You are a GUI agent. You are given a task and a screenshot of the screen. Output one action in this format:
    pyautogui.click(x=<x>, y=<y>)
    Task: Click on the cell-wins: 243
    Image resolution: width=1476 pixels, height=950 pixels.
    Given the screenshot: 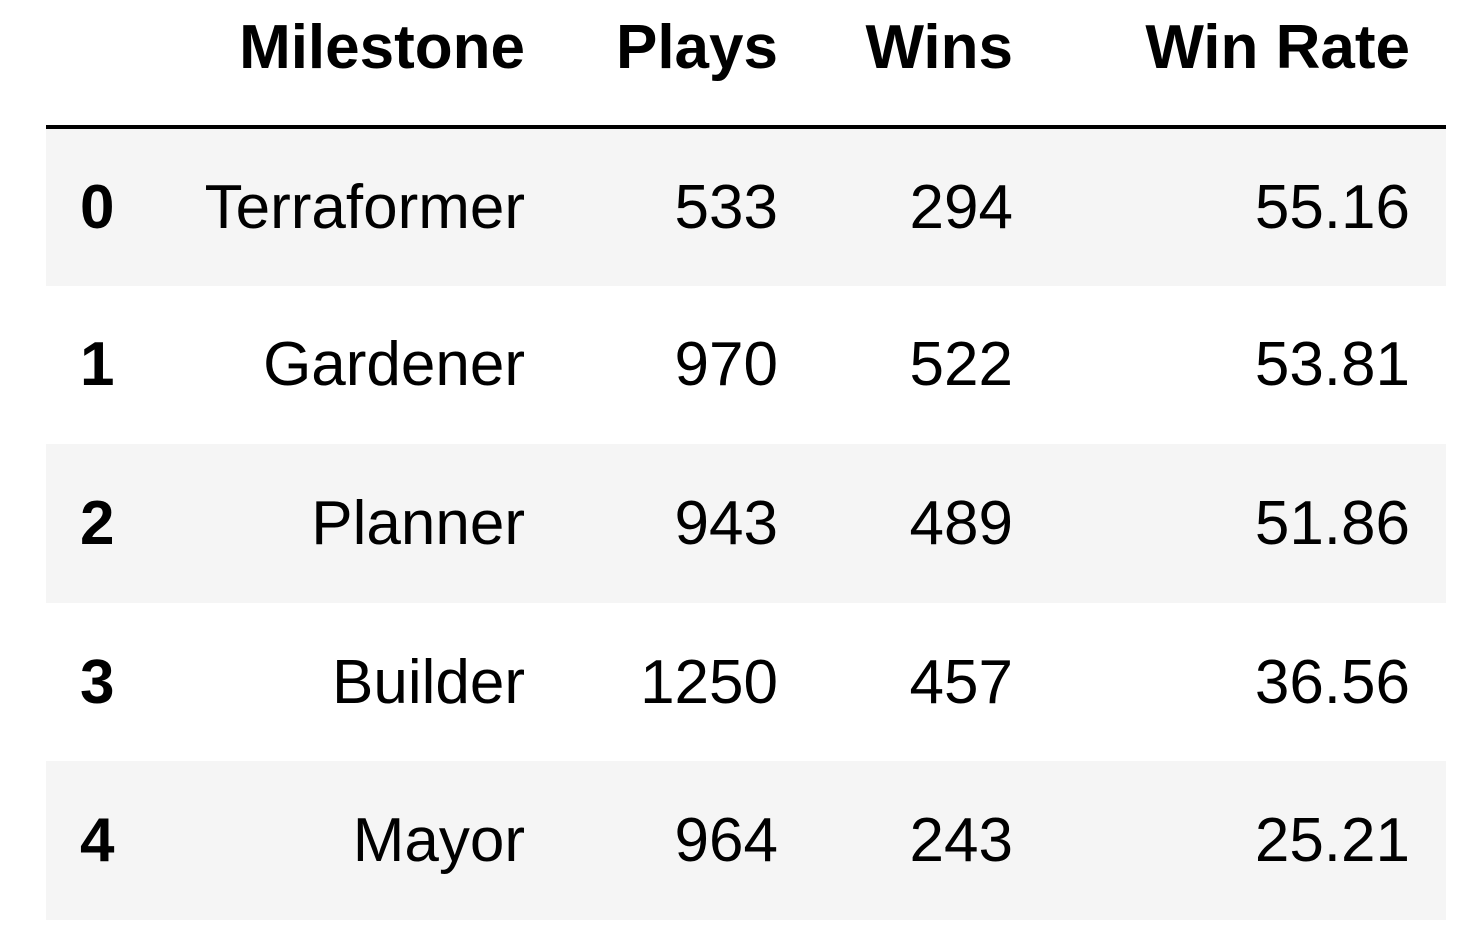 What is the action you would take?
    pyautogui.click(x=961, y=841)
    